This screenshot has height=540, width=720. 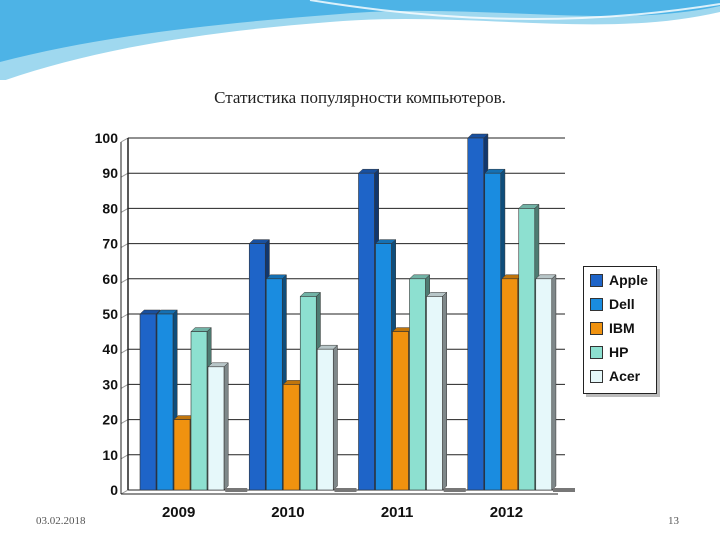 I want to click on slide-page-number: 13, so click(x=673, y=521).